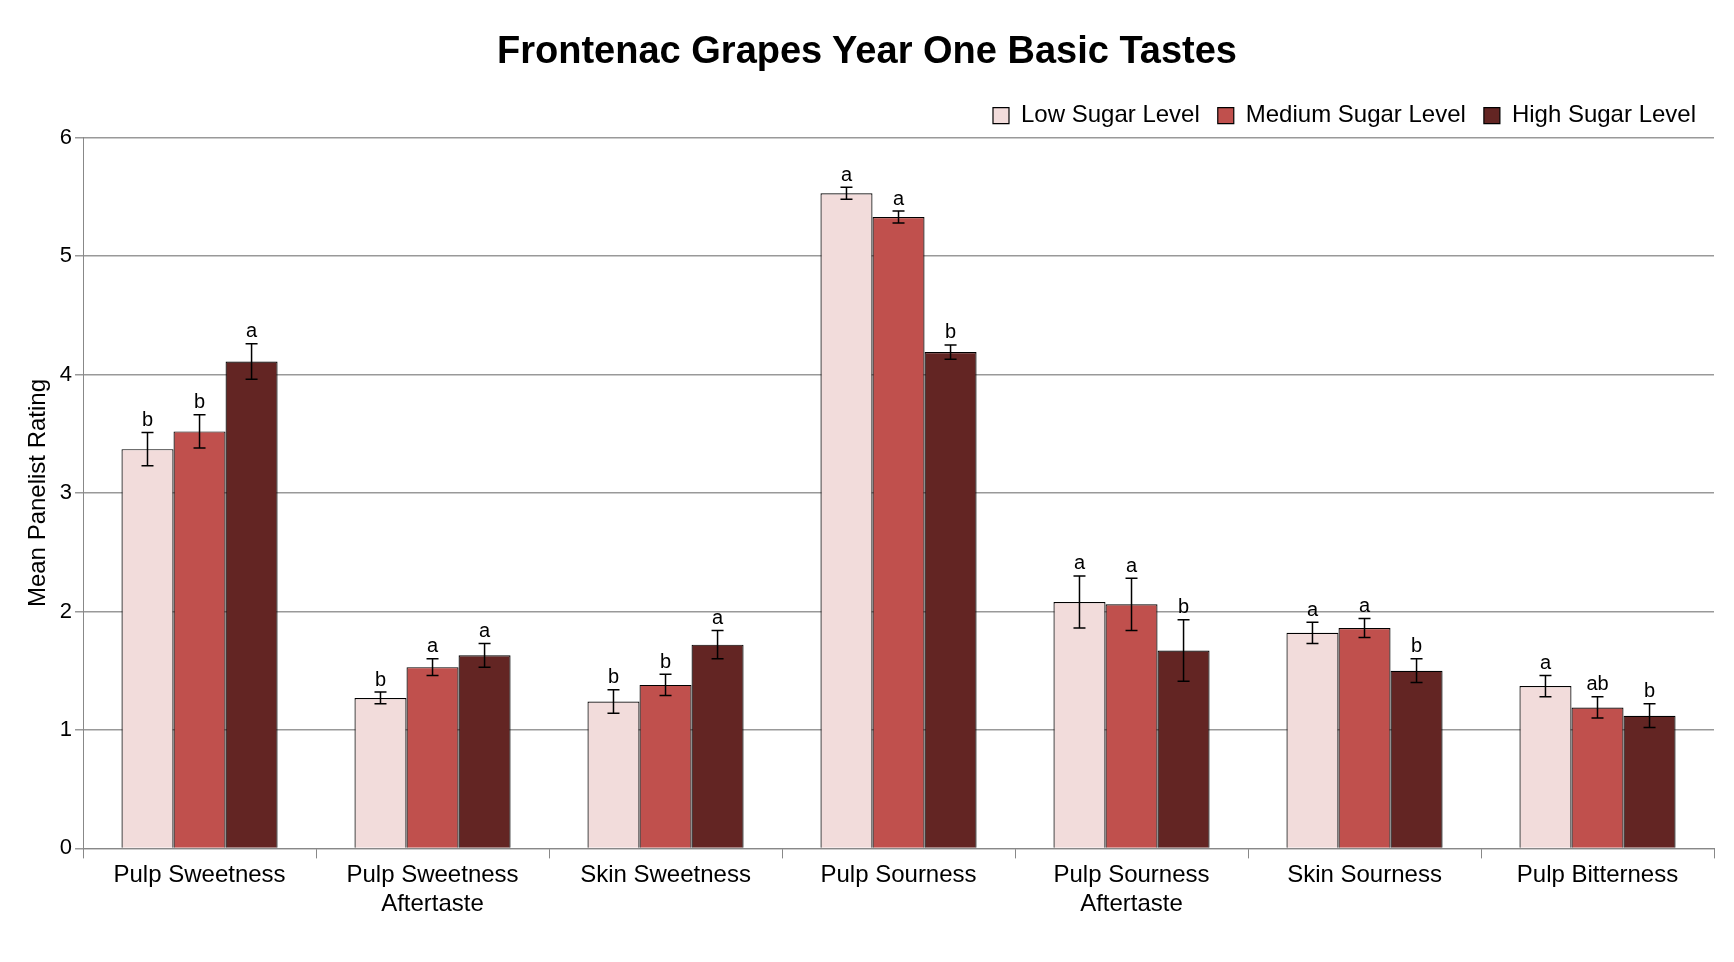  Describe the element at coordinates (1364, 874) in the screenshot. I see `x-tick-label: Skin Sourness` at that location.